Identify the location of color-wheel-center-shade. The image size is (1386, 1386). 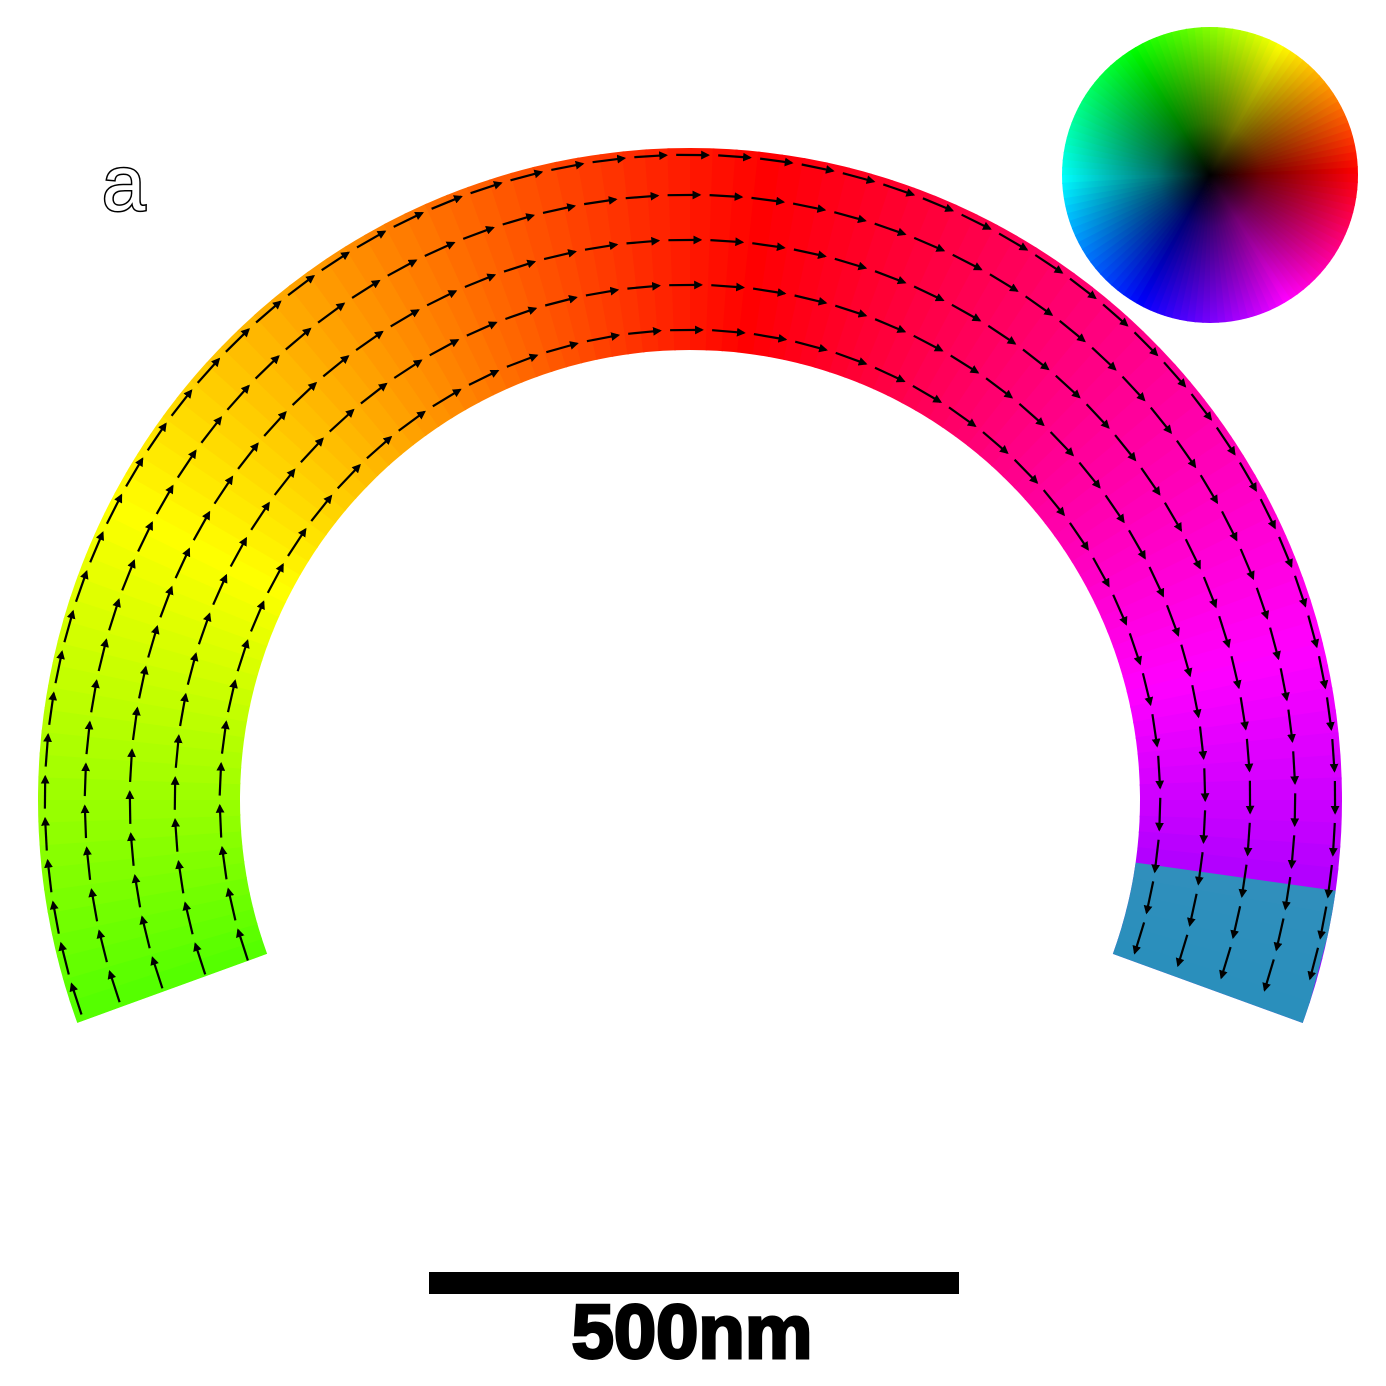
(1210, 175).